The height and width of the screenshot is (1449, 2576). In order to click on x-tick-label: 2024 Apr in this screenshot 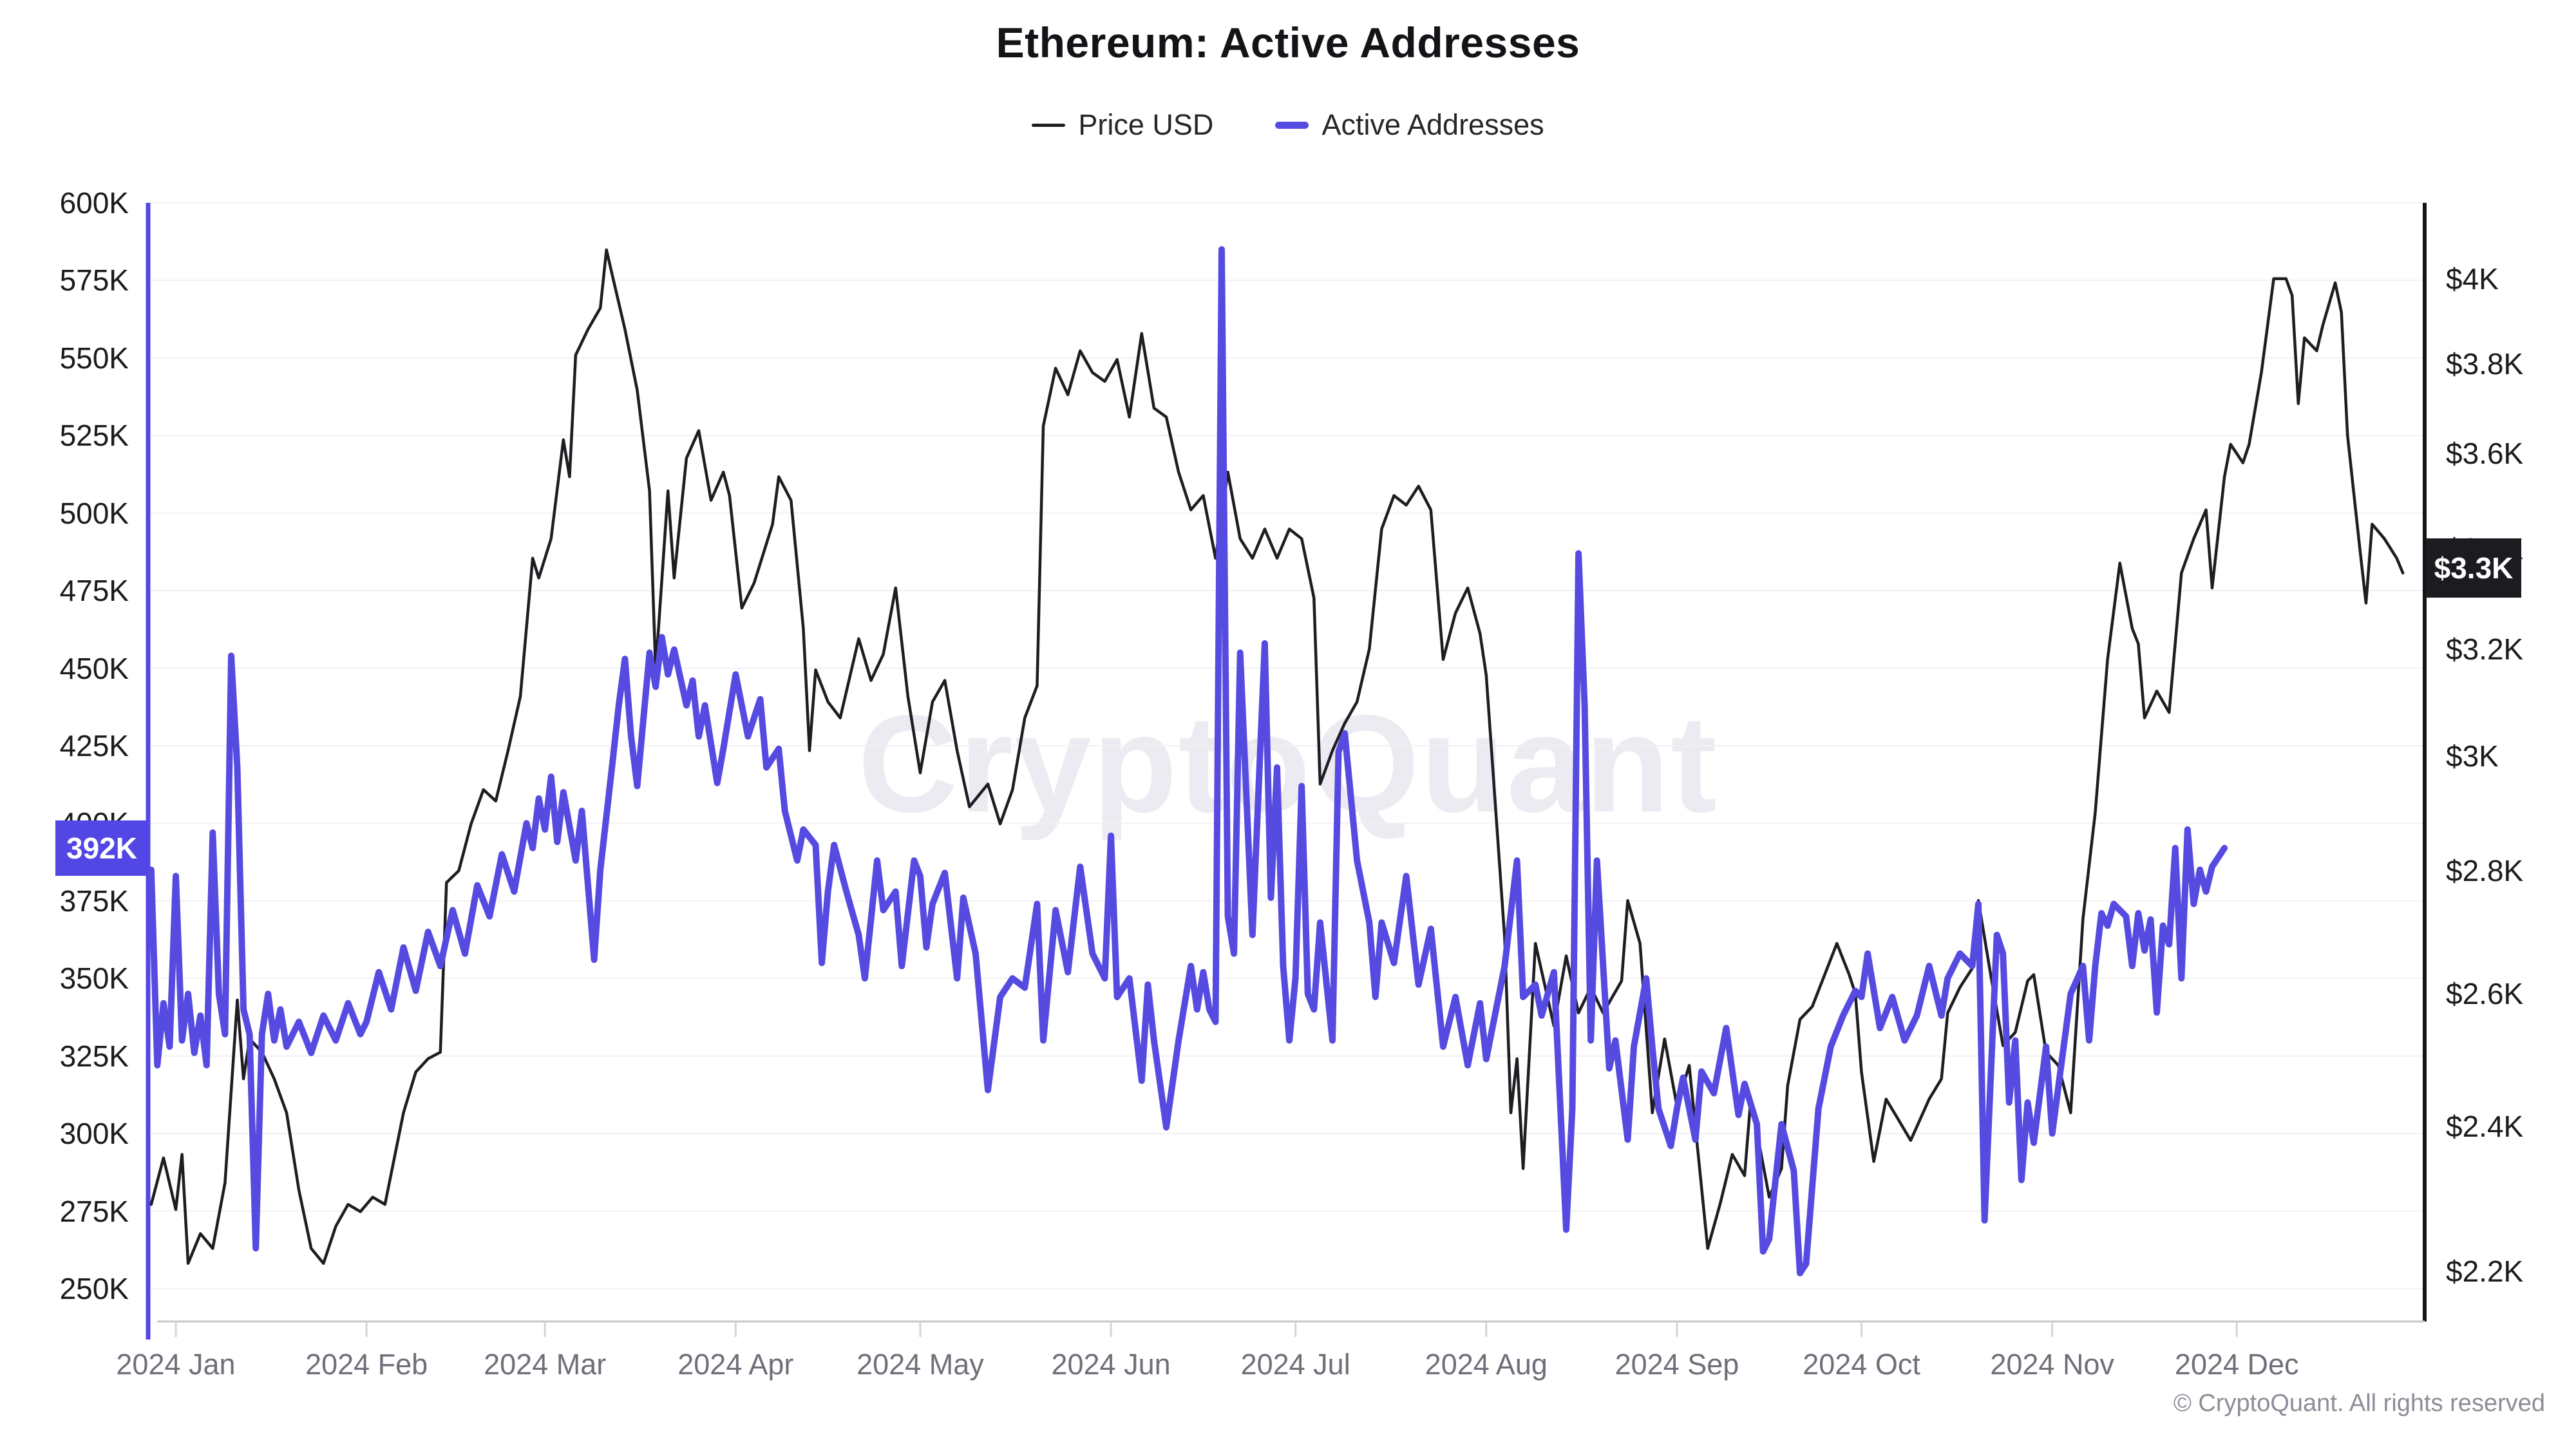, I will do `click(735, 1364)`.